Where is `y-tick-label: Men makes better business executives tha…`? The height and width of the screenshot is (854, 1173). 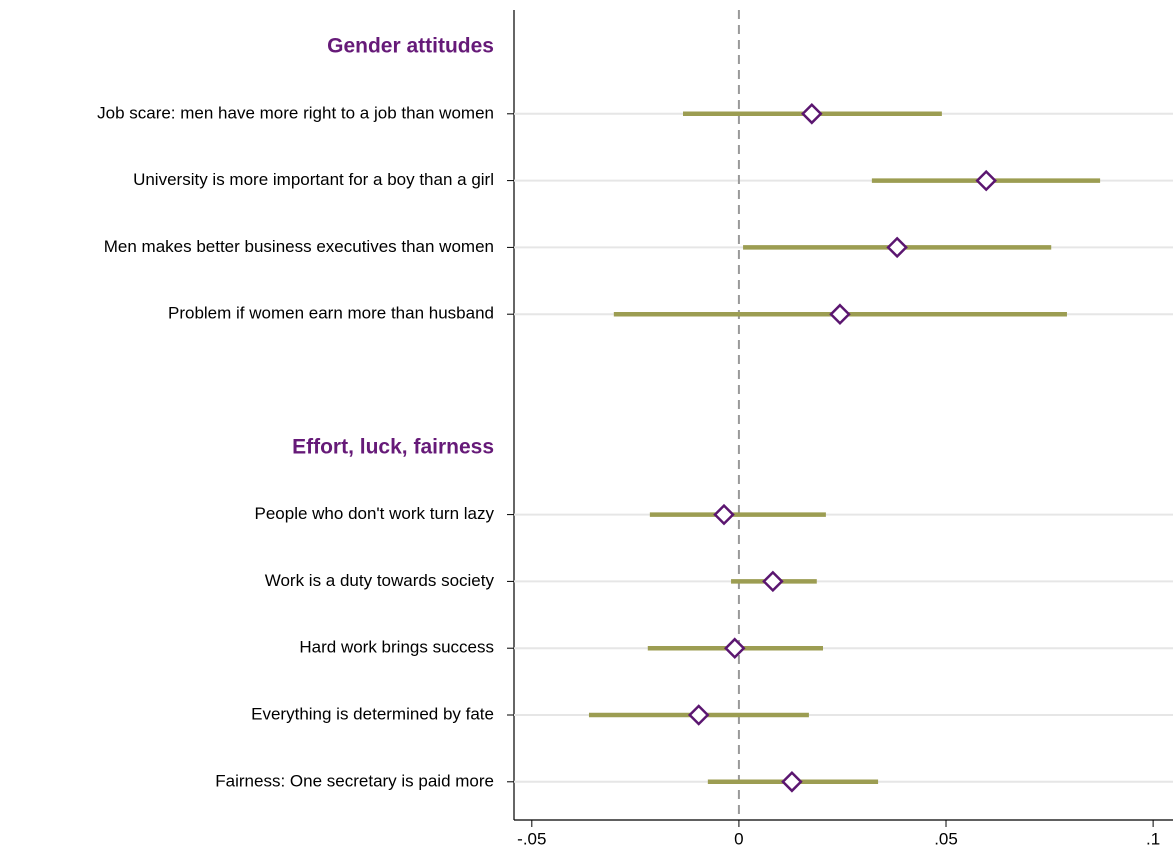 y-tick-label: Men makes better business executives tha… is located at coordinates (299, 246).